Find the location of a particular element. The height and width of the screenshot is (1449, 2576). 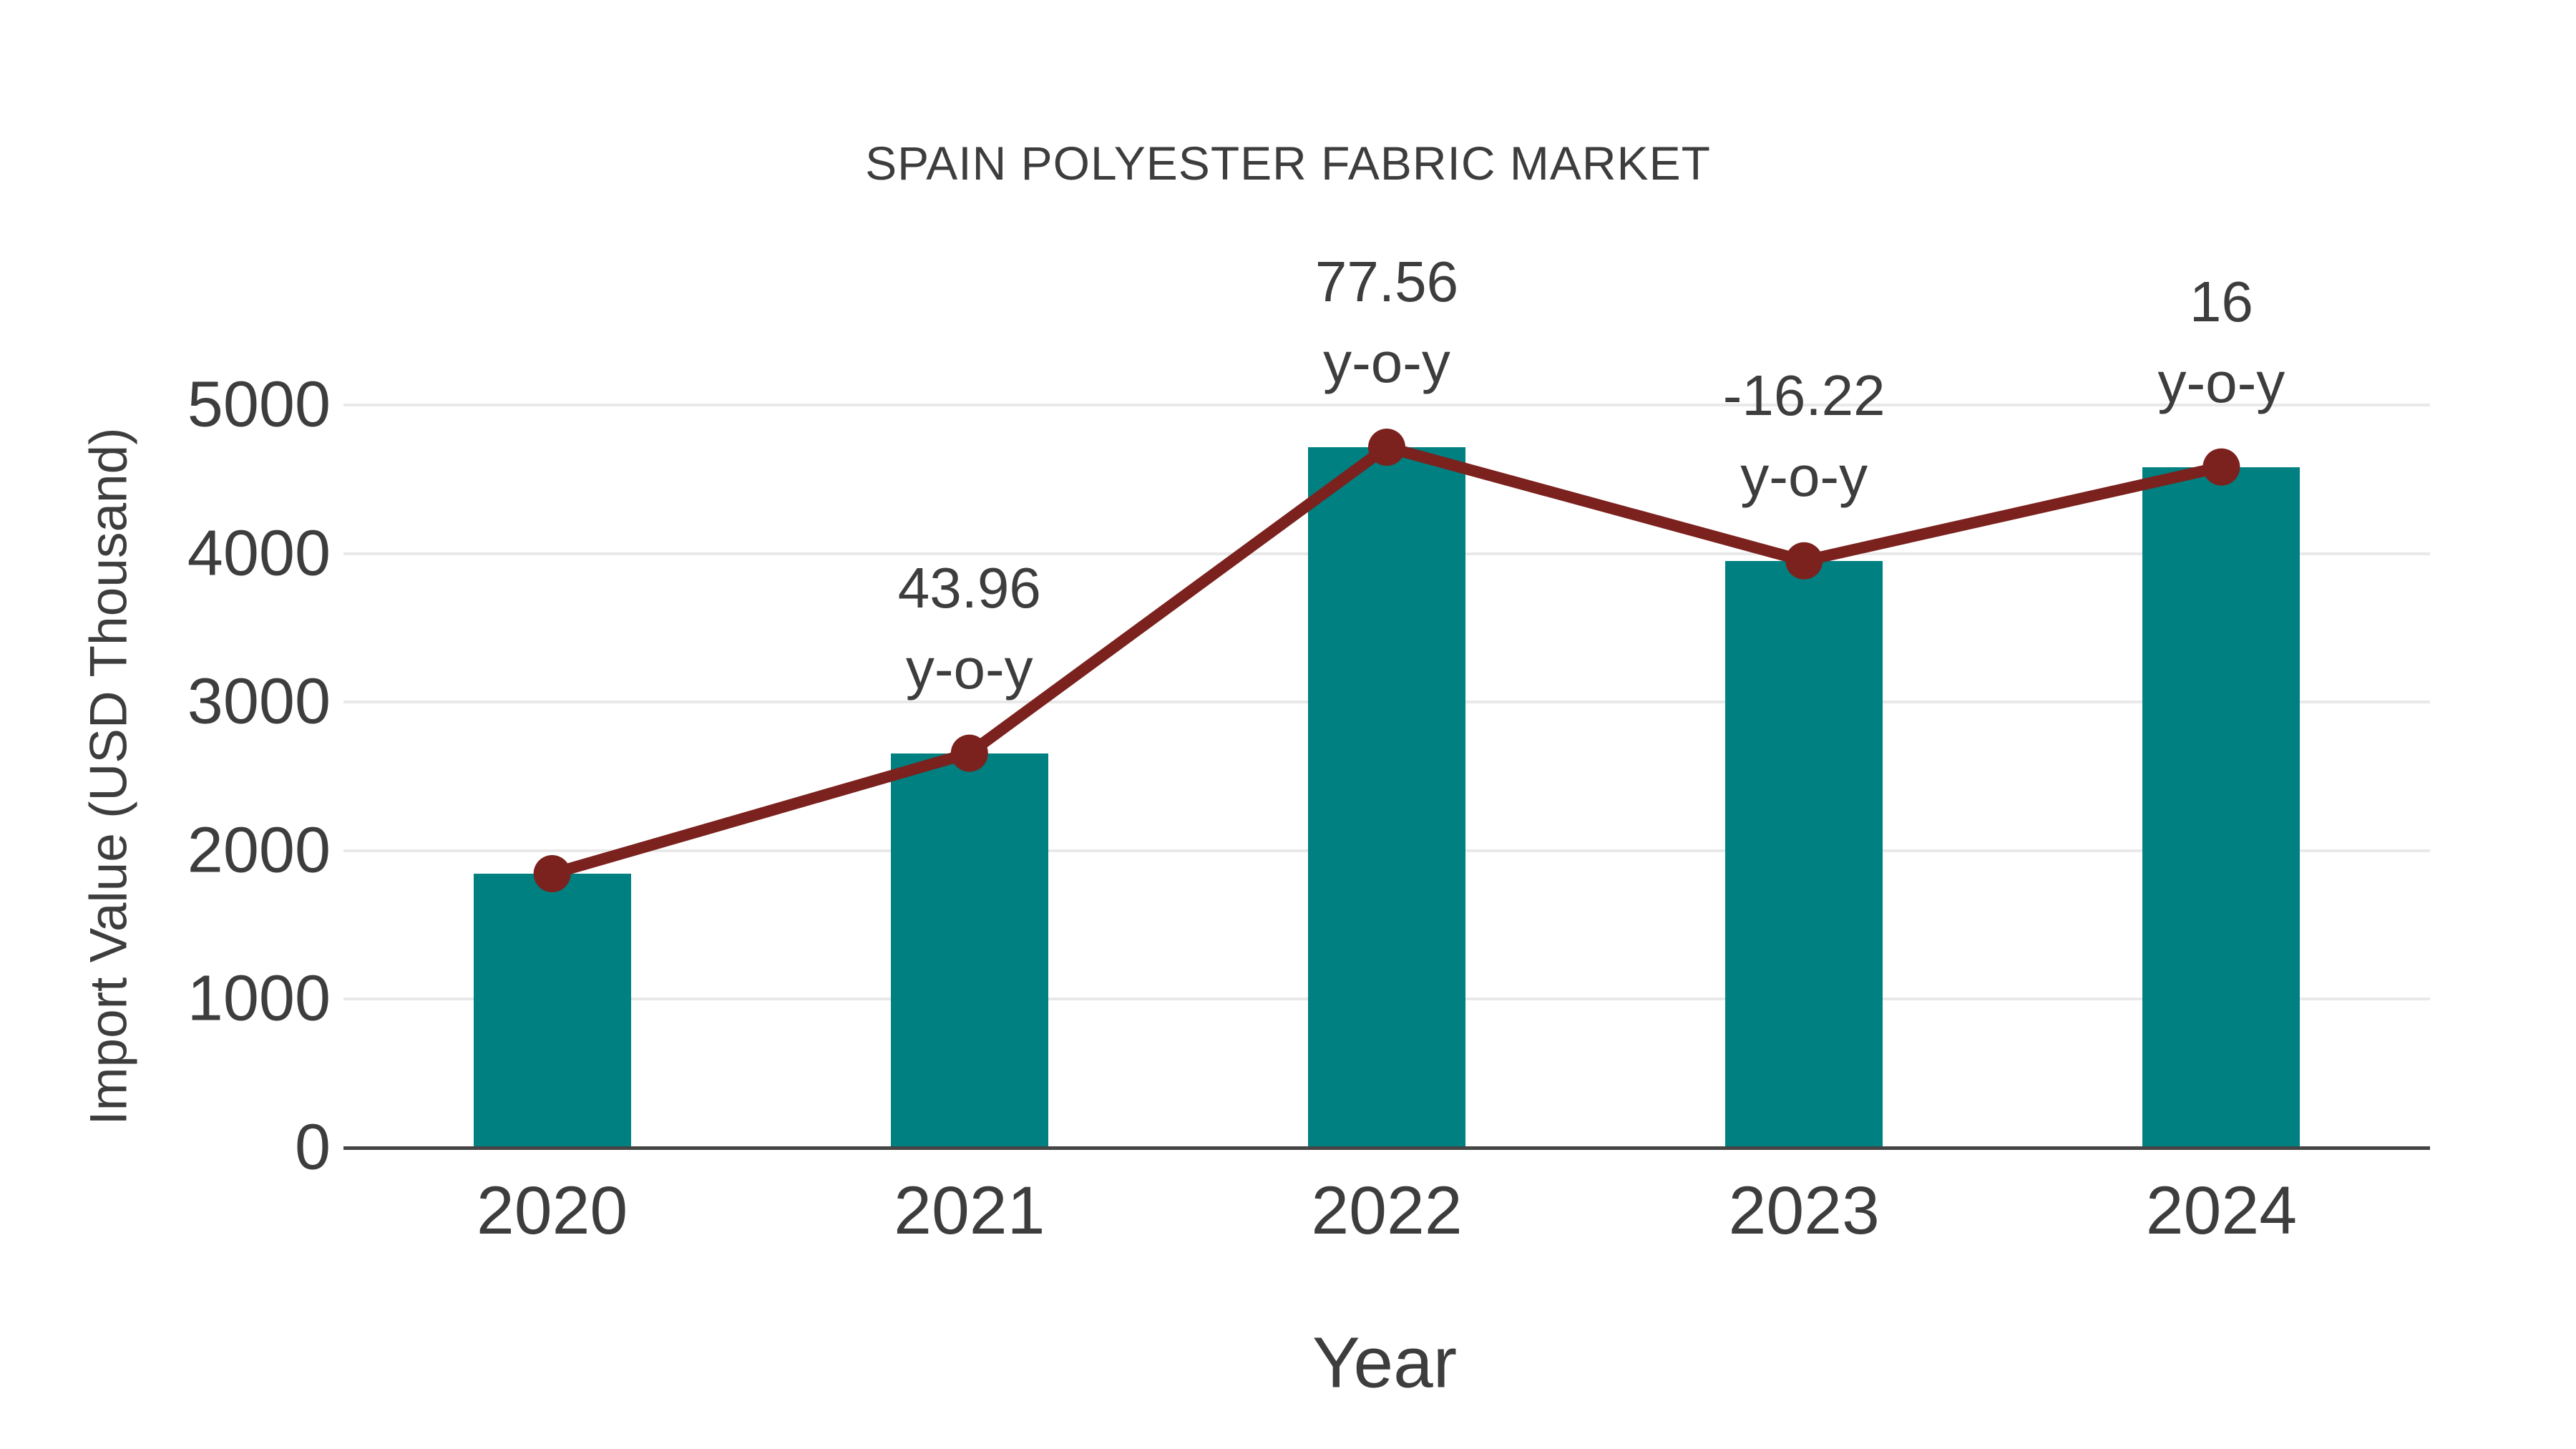

bar-2020 is located at coordinates (552, 1010).